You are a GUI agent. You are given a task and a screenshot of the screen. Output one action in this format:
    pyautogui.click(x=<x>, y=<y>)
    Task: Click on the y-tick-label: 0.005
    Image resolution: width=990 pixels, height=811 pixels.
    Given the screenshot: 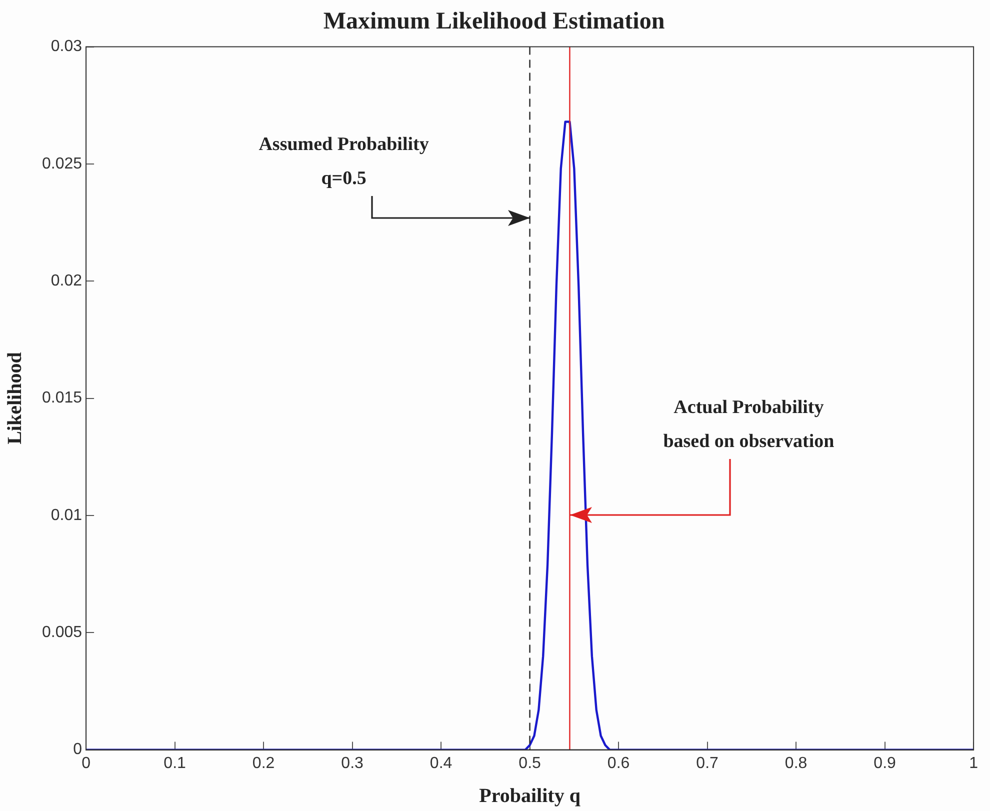 What is the action you would take?
    pyautogui.click(x=62, y=633)
    